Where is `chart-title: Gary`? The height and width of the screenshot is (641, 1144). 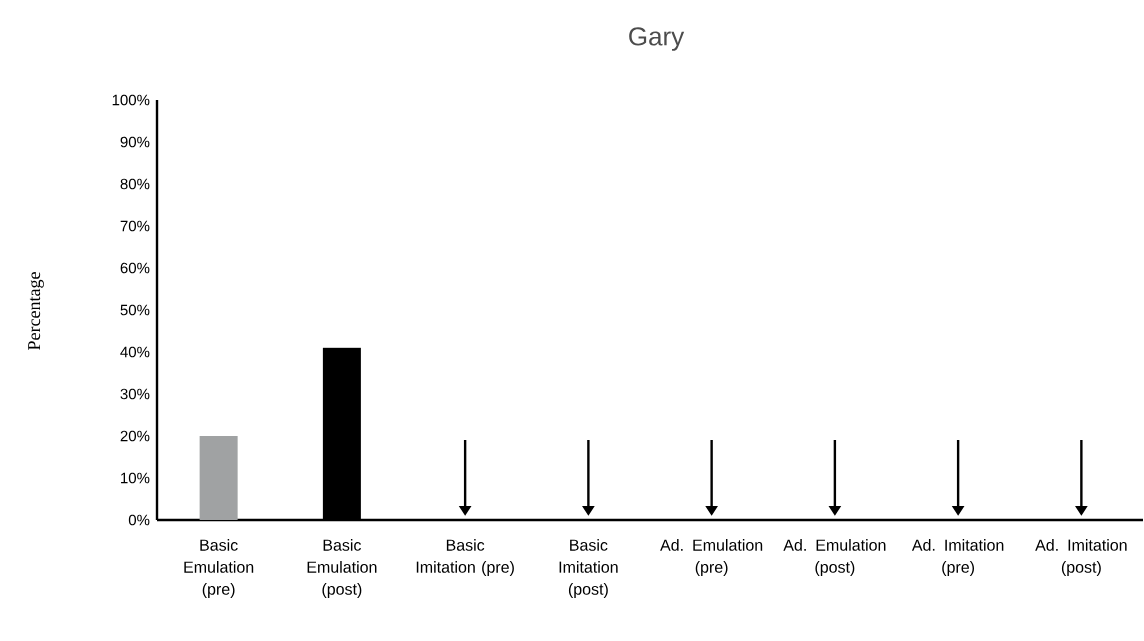 chart-title: Gary is located at coordinates (657, 39).